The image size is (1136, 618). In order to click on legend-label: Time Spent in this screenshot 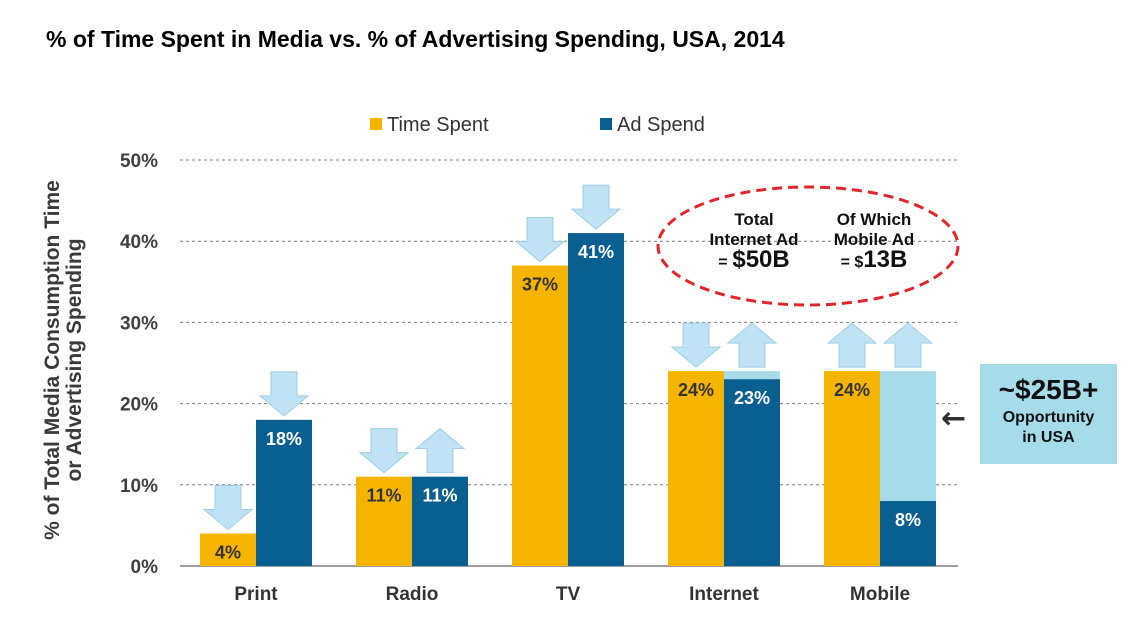, I will do `click(438, 125)`.